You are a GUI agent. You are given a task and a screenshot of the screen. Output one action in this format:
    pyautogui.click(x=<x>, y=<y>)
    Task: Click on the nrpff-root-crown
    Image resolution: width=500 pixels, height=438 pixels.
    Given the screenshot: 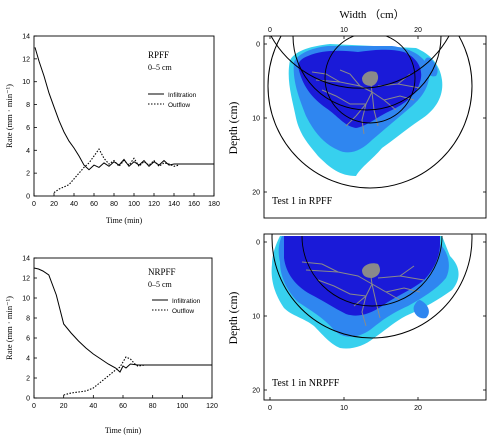 What is the action you would take?
    pyautogui.click(x=371, y=270)
    